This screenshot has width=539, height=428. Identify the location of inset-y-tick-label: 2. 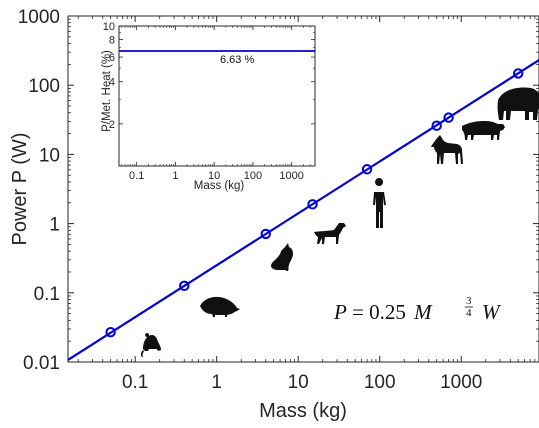
(112, 125).